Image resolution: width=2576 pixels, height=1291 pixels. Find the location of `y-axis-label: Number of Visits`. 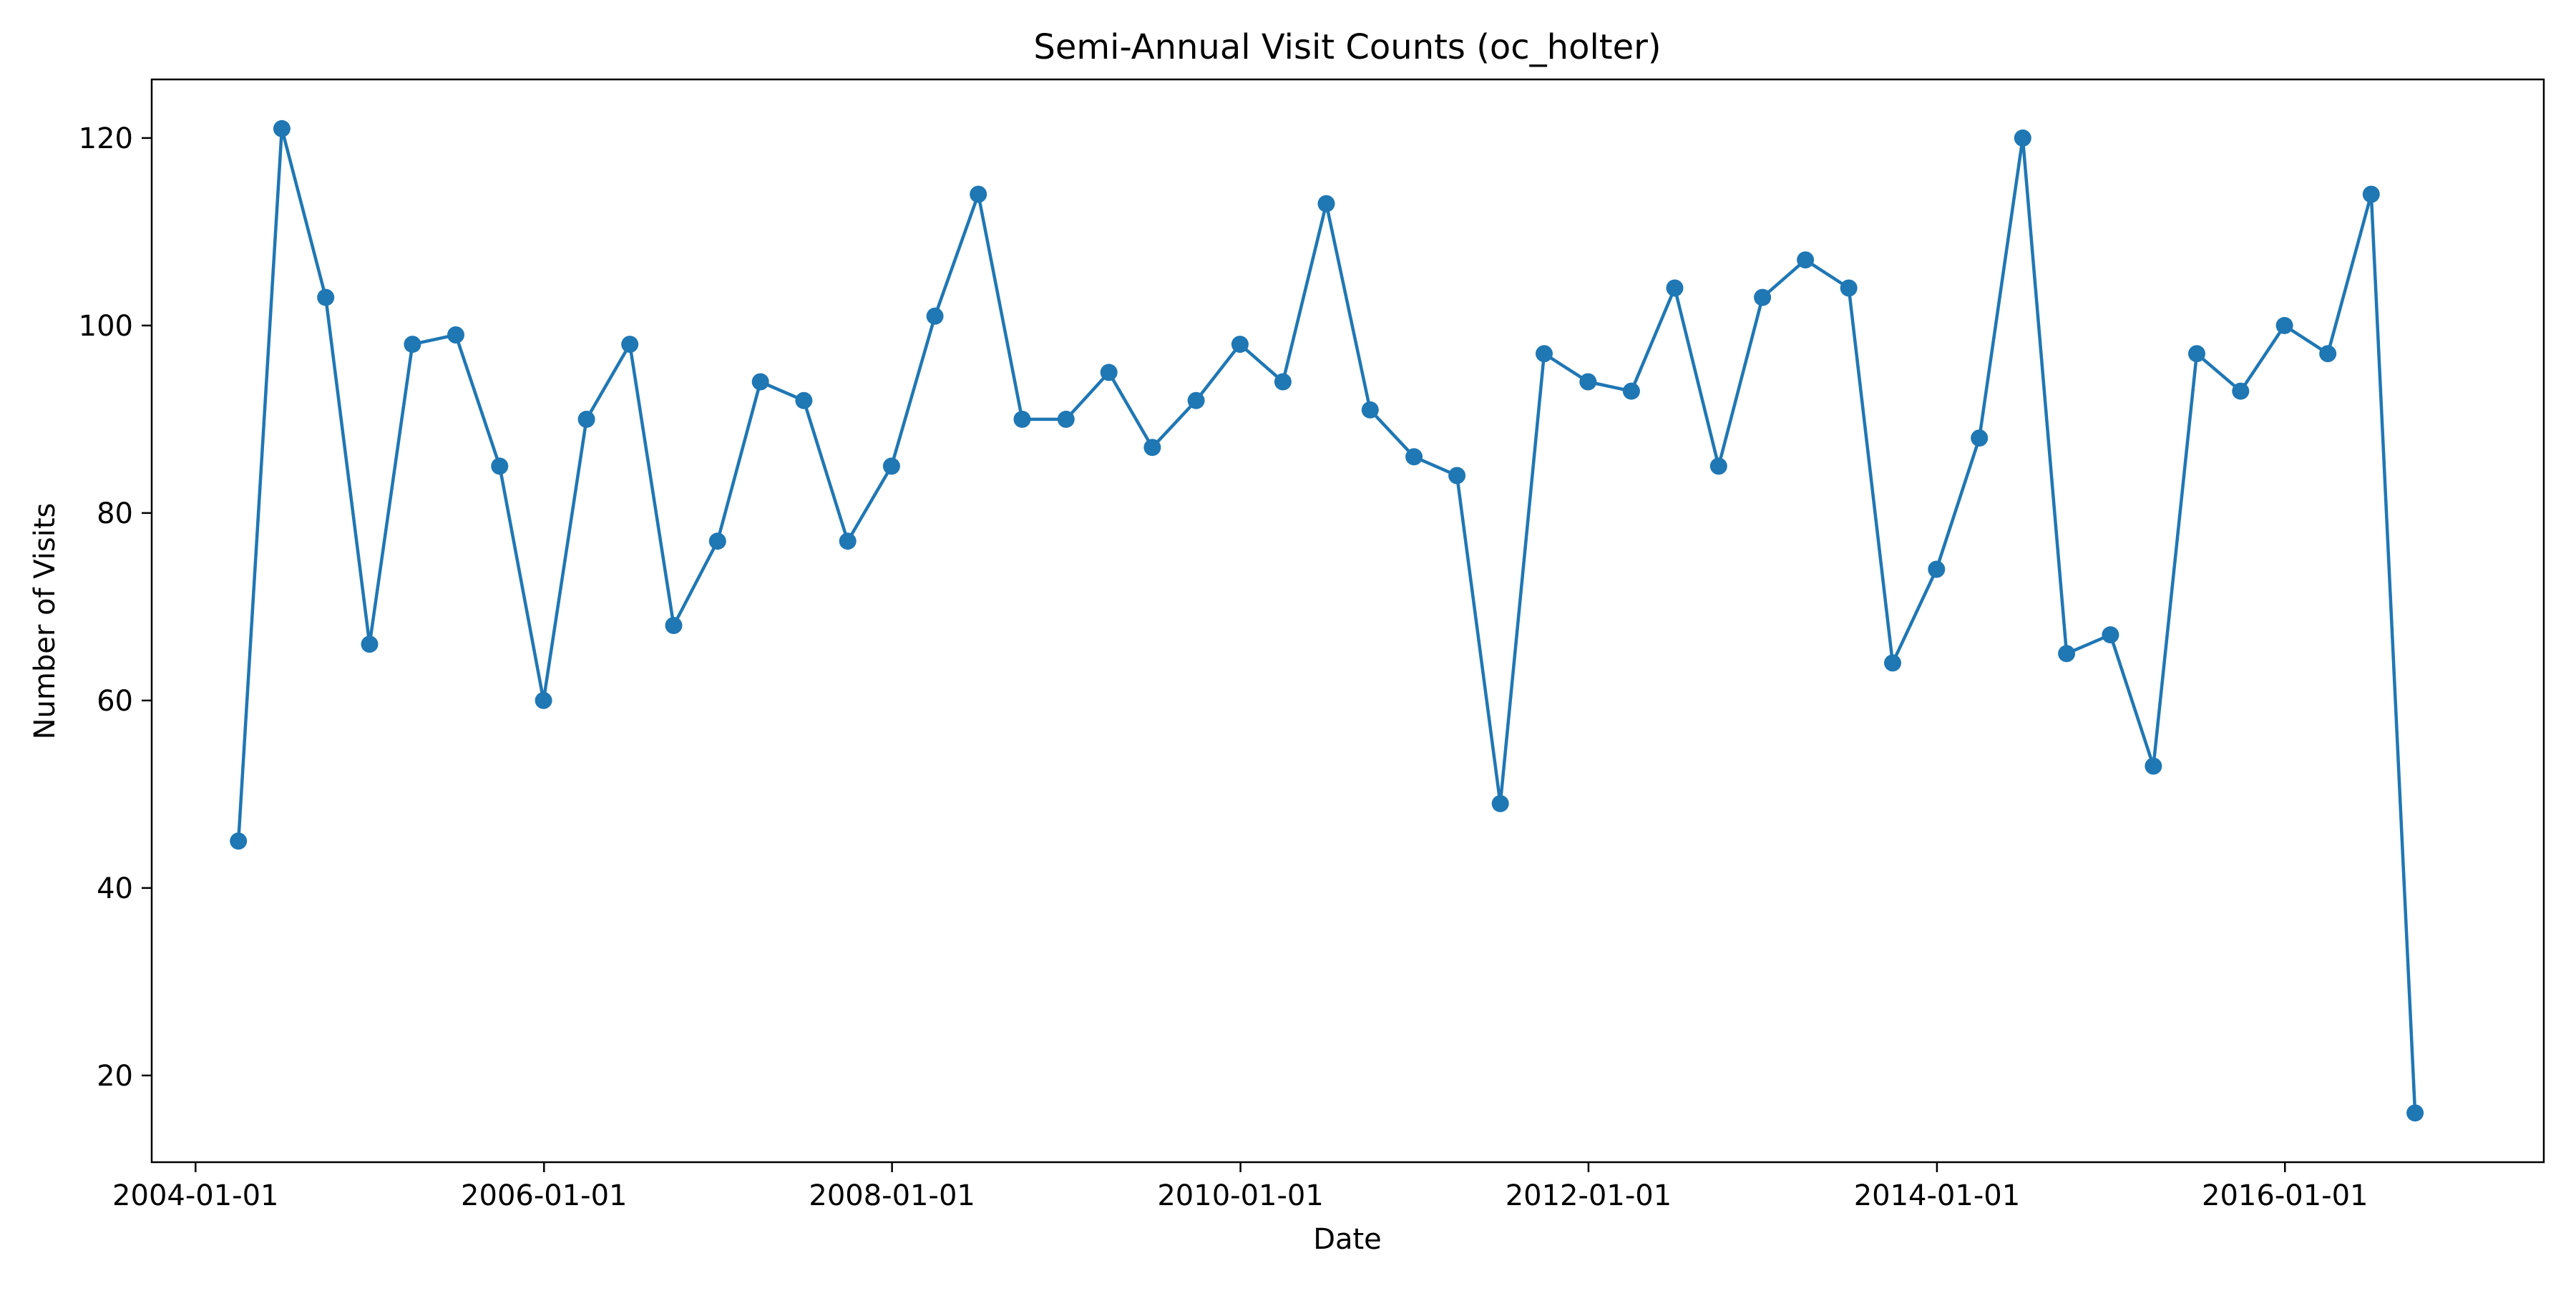

y-axis-label: Number of Visits is located at coordinates (45, 621).